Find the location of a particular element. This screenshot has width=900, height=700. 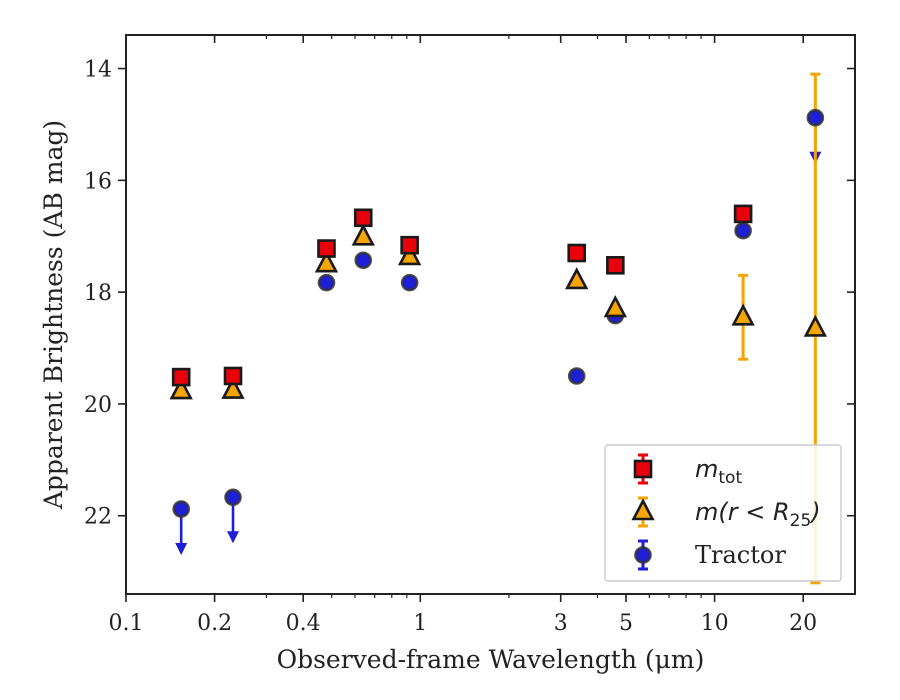

legend-label-main: Tractor is located at coordinates (740, 555).